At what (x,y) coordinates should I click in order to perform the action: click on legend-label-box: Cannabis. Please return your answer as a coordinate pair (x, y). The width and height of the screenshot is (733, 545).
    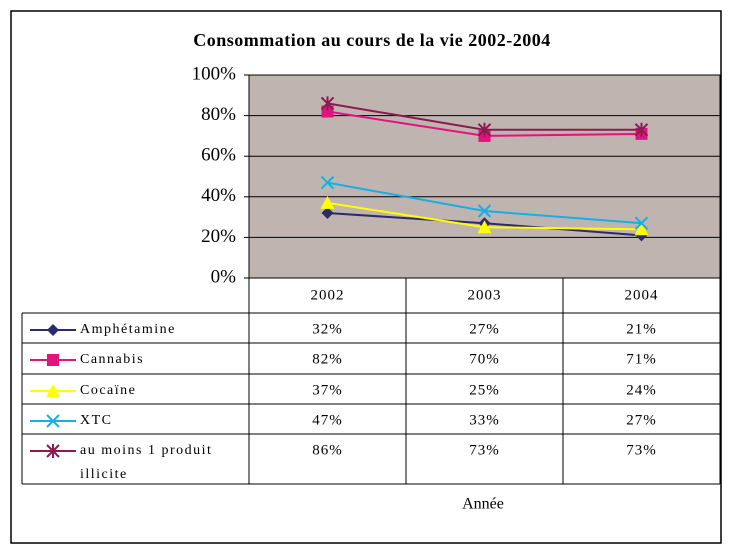
    Looking at the image, I should click on (112, 359).